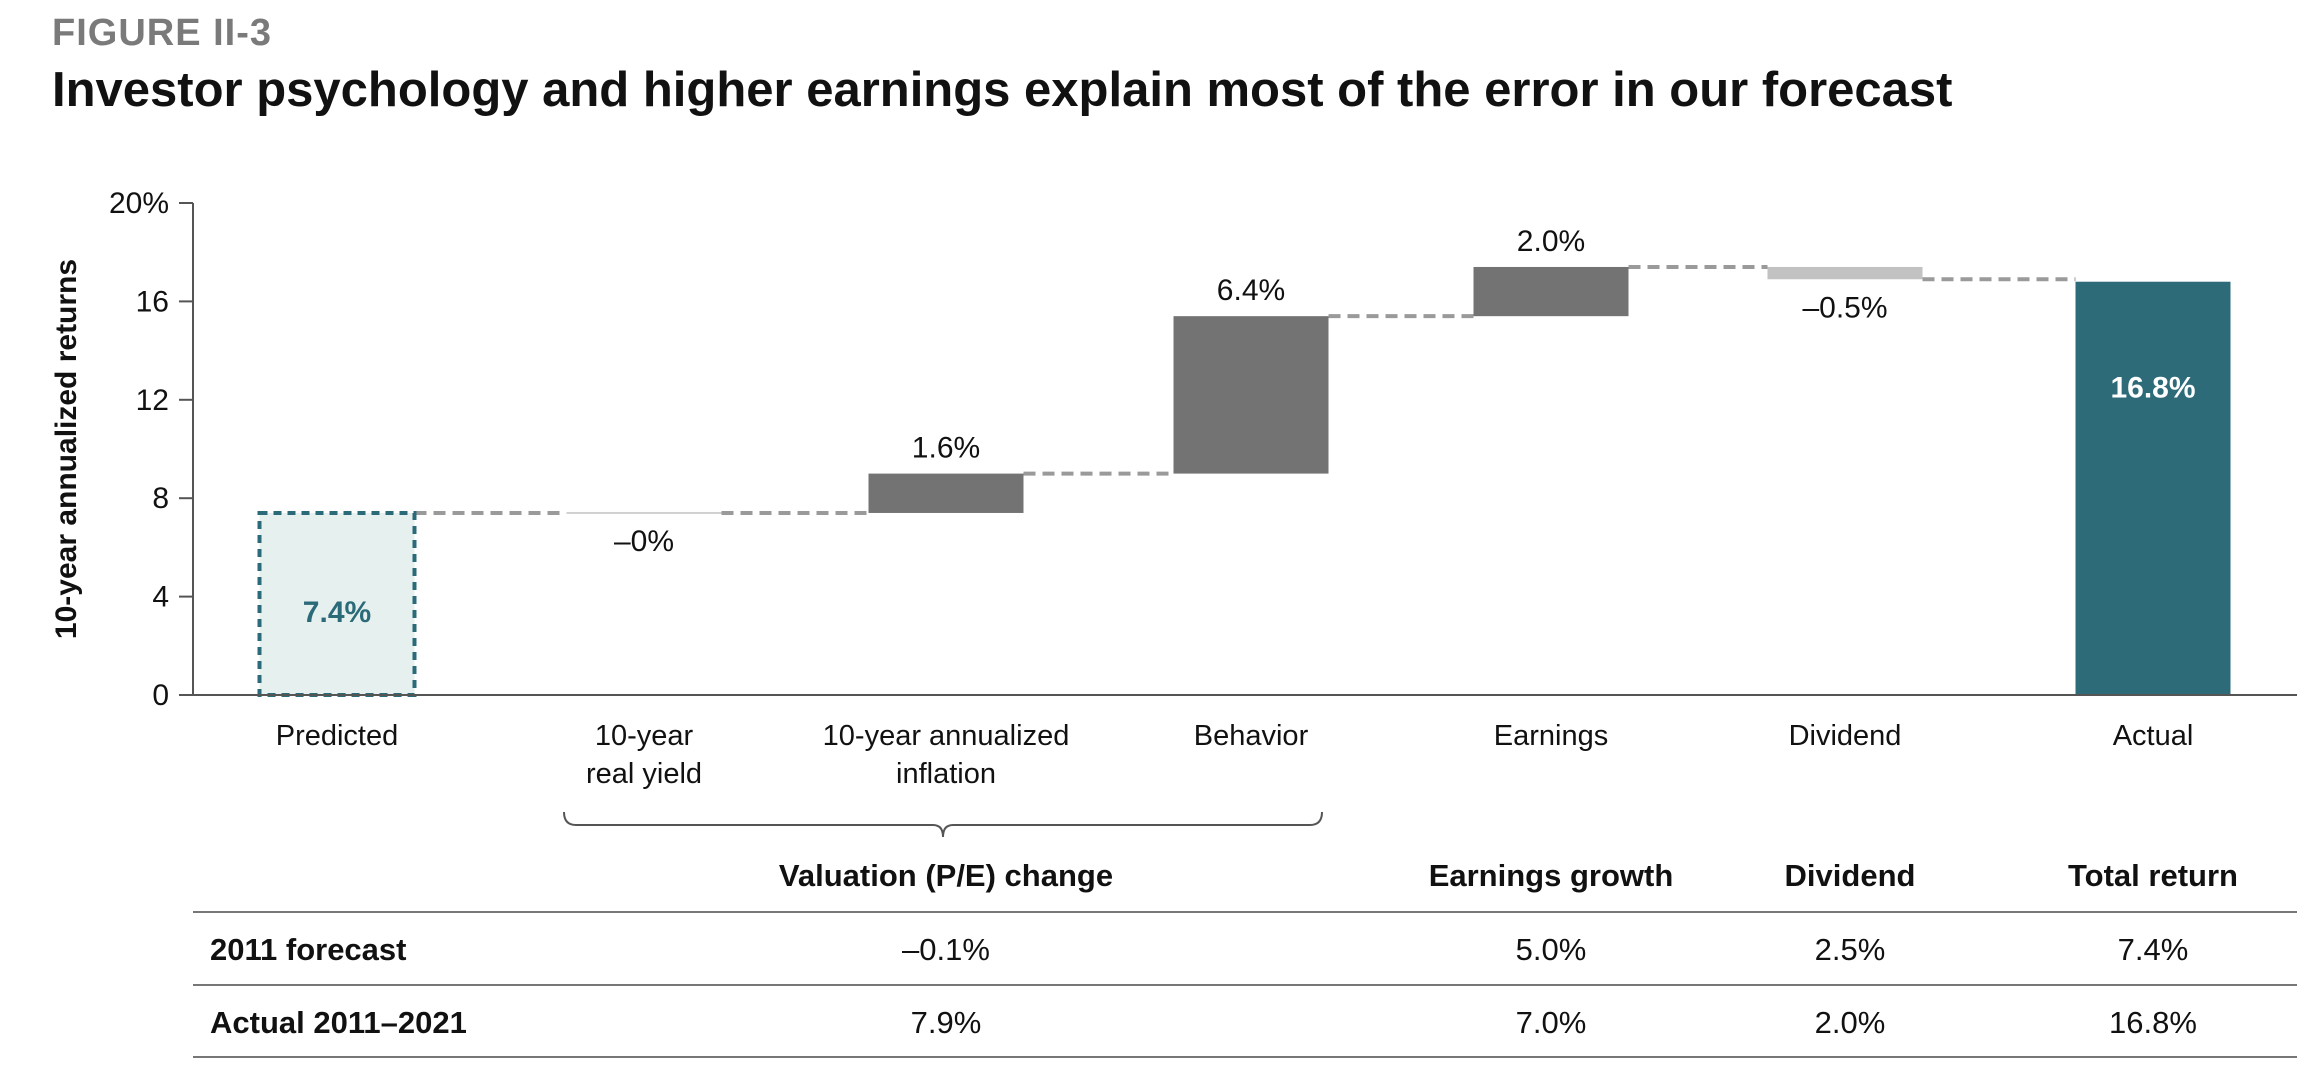 This screenshot has width=2314, height=1074. What do you see at coordinates (1850, 1022) in the screenshot?
I see `table-cell: 2.0%` at bounding box center [1850, 1022].